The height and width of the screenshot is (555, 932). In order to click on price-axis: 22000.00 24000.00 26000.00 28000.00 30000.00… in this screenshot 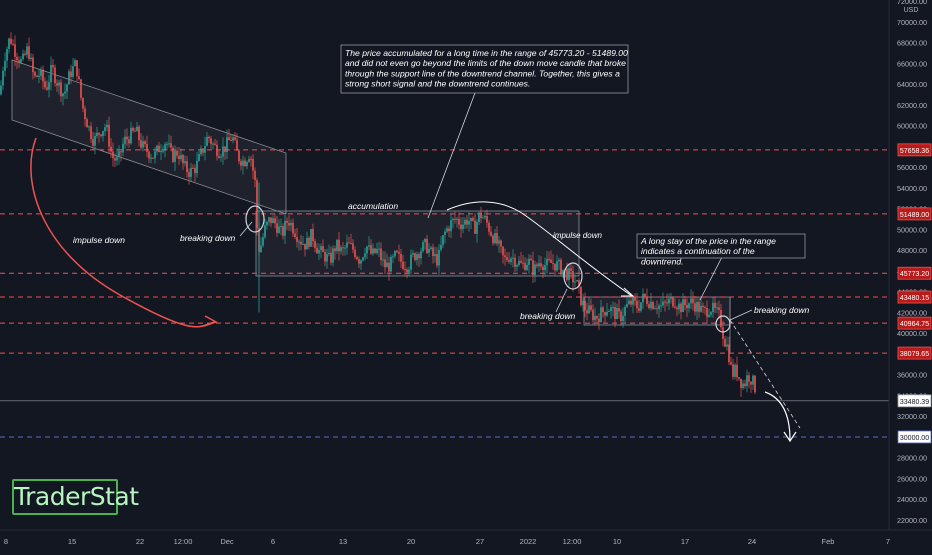, I will do `click(912, 262)`.